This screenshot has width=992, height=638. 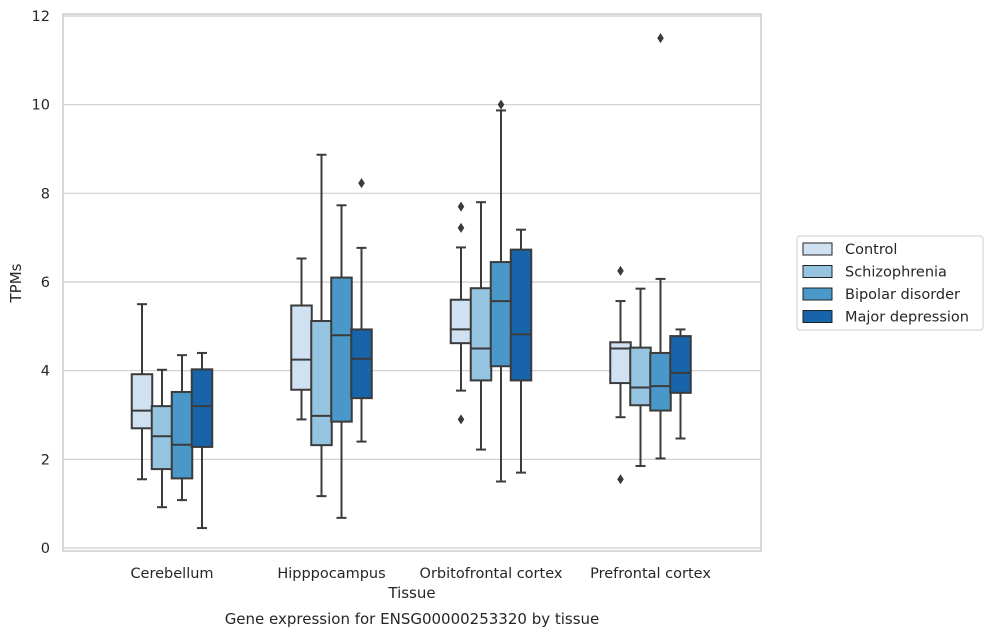 I want to click on x-axis-label: Tissue, so click(x=411, y=593).